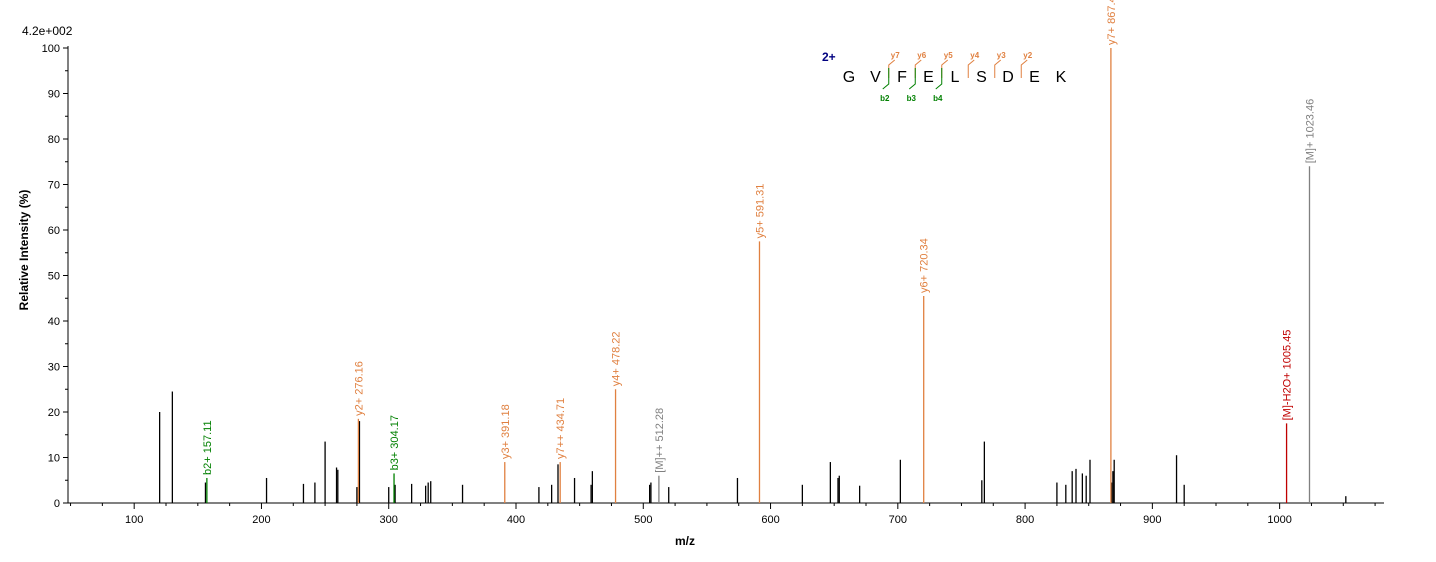 This screenshot has width=1436, height=562. I want to click on y-tick-label: 30, so click(54, 368).